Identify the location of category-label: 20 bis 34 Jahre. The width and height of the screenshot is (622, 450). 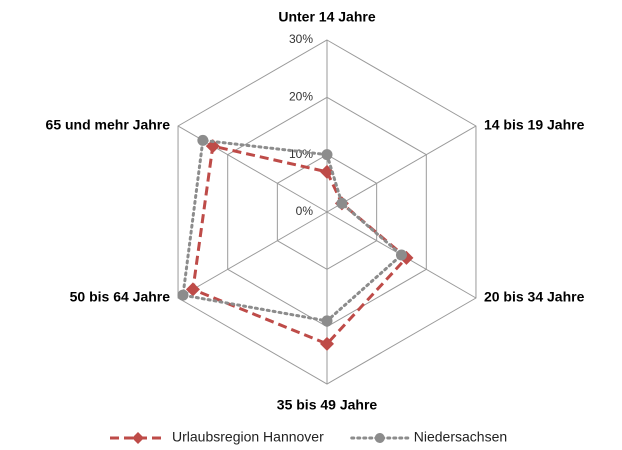
(534, 297).